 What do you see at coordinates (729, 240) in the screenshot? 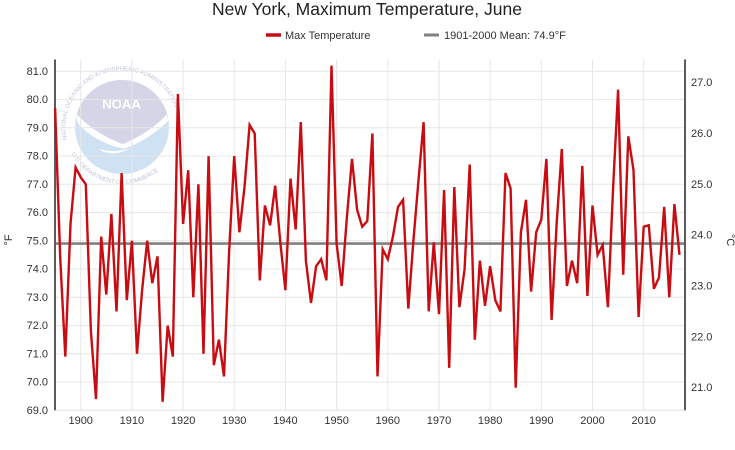
I see `svg-text: °C` at bounding box center [729, 240].